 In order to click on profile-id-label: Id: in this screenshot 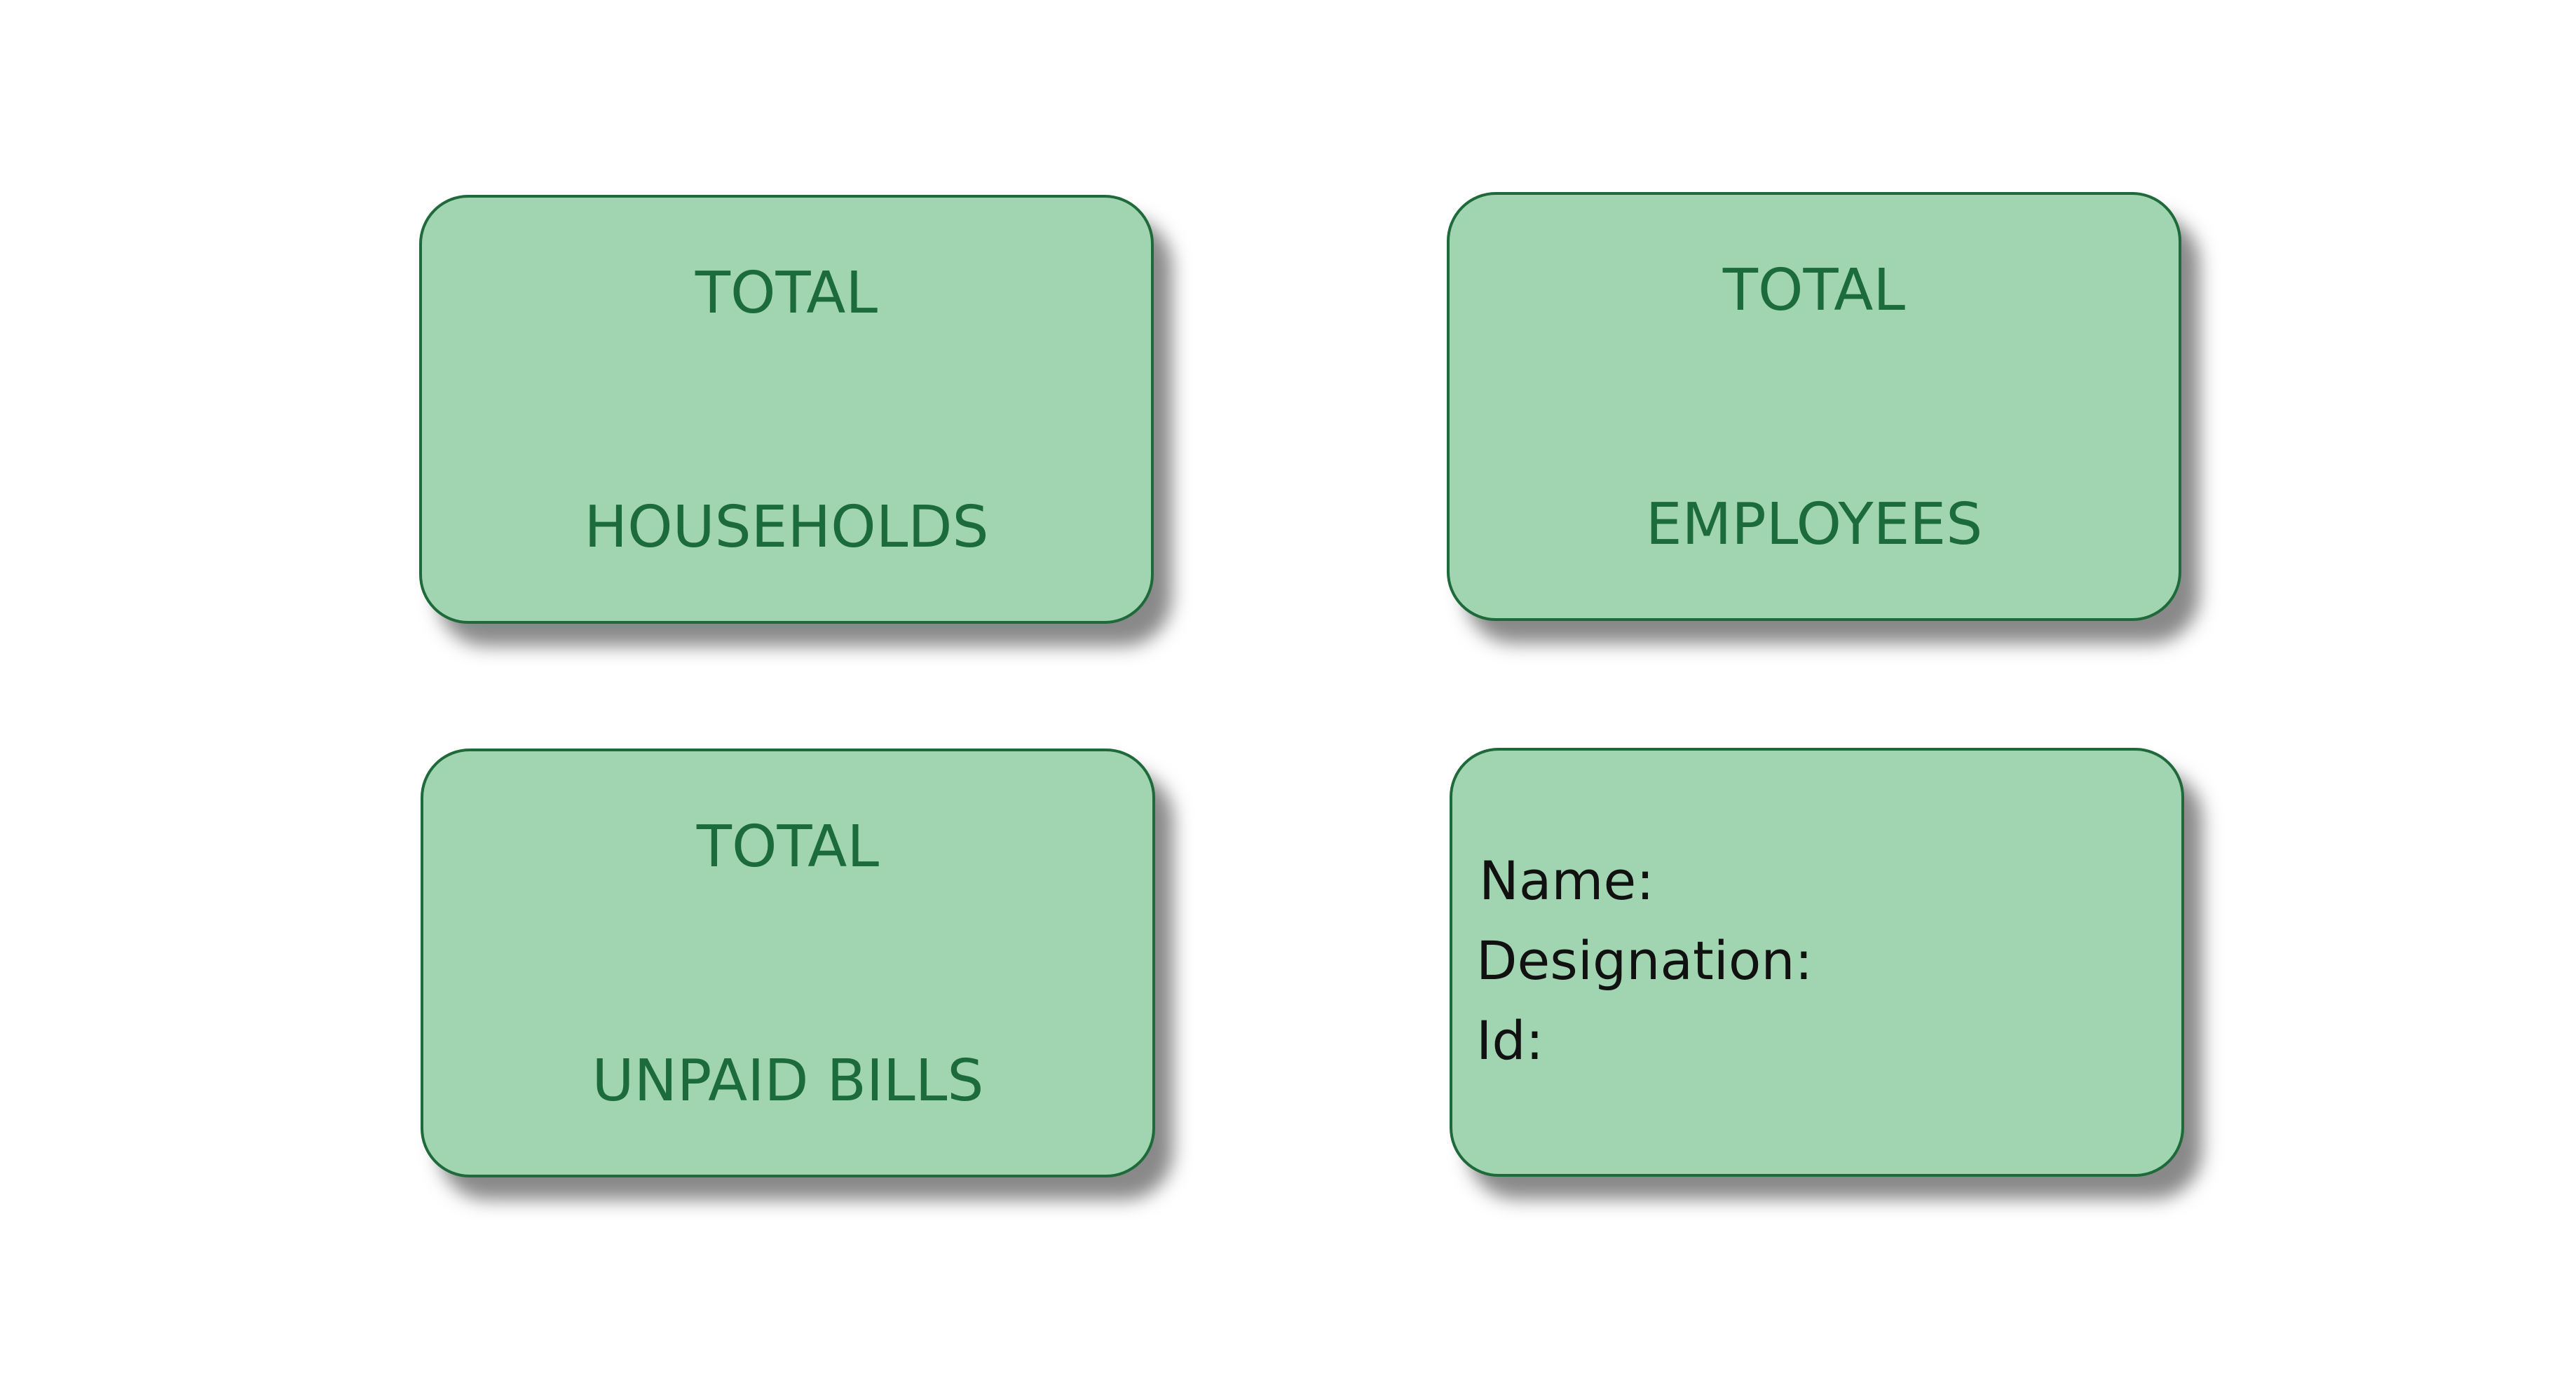, I will do `click(1510, 1040)`.